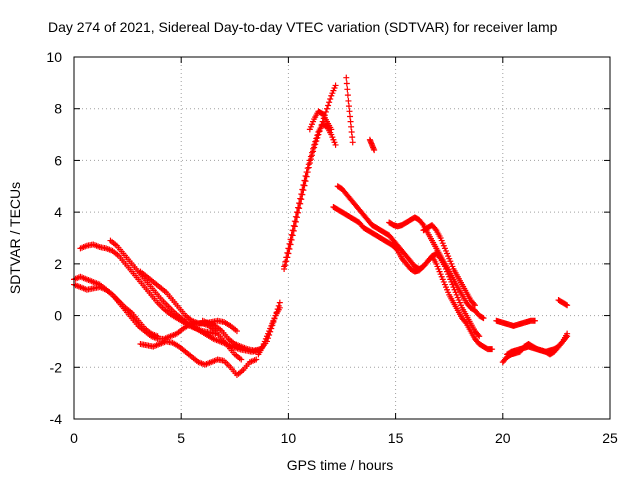  I want to click on series-arc14, so click(349, 110).